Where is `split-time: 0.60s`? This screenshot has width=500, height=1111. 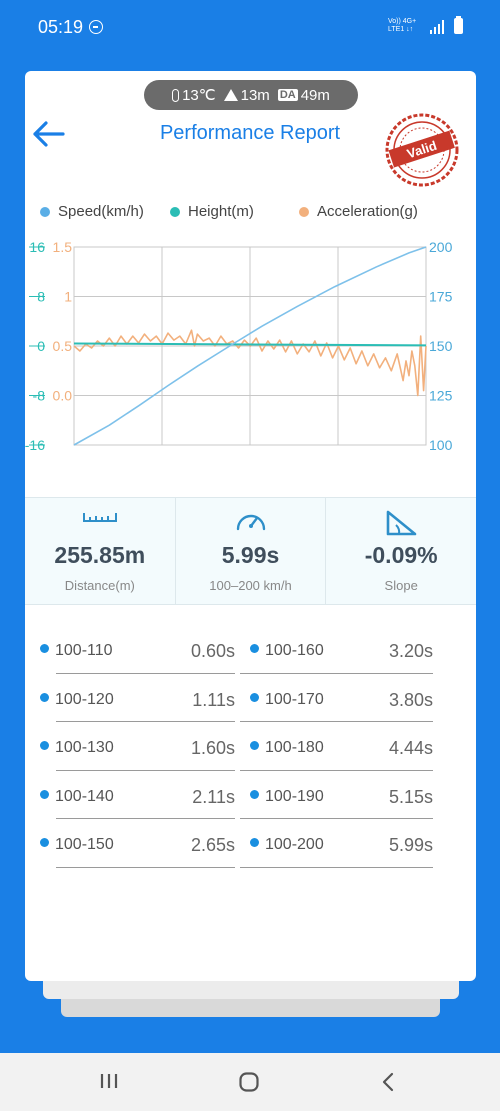 split-time: 0.60s is located at coordinates (212, 651).